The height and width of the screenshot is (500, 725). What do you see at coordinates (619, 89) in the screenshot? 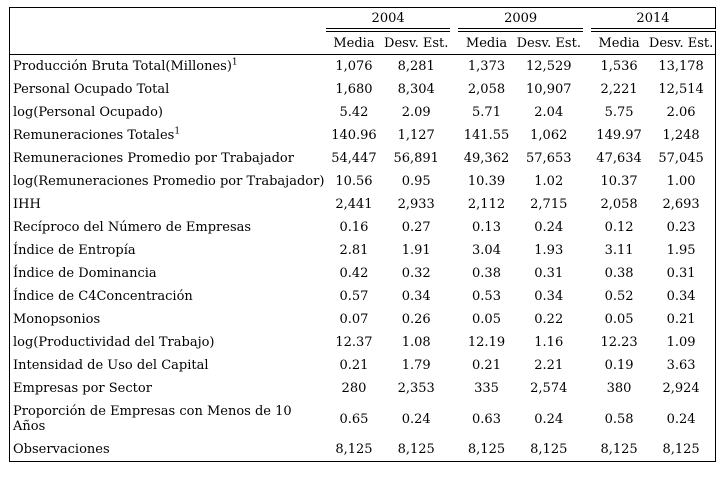
I see `cell-value: 2,221` at bounding box center [619, 89].